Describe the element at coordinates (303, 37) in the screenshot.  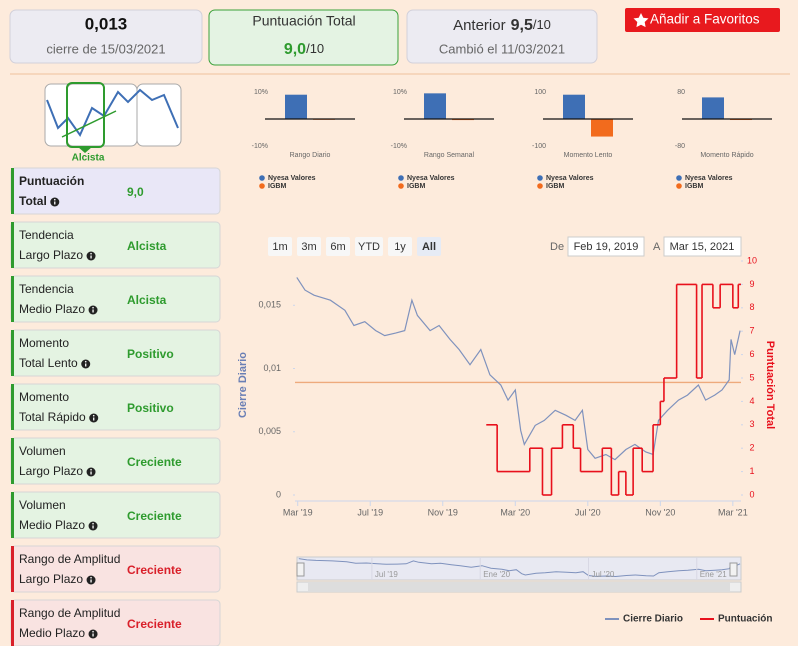
I see `score-card` at that location.